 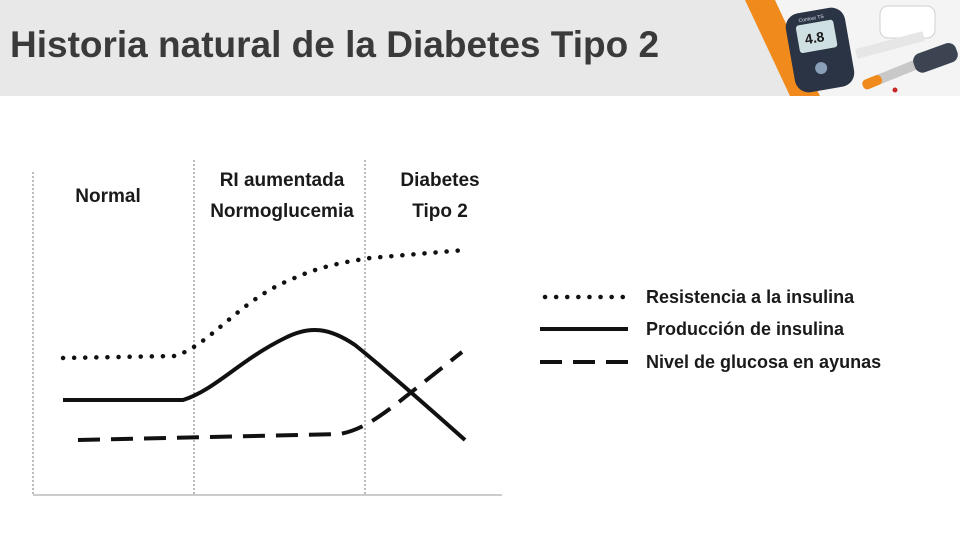 I want to click on phase-label-diabetes: Diabetes, so click(x=439, y=180).